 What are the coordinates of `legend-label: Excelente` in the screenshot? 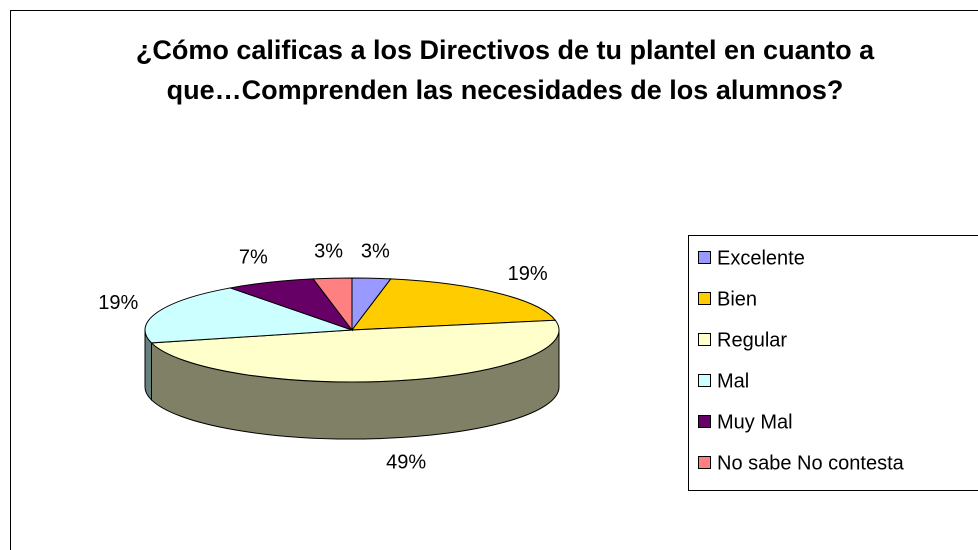 It's located at (761, 258).